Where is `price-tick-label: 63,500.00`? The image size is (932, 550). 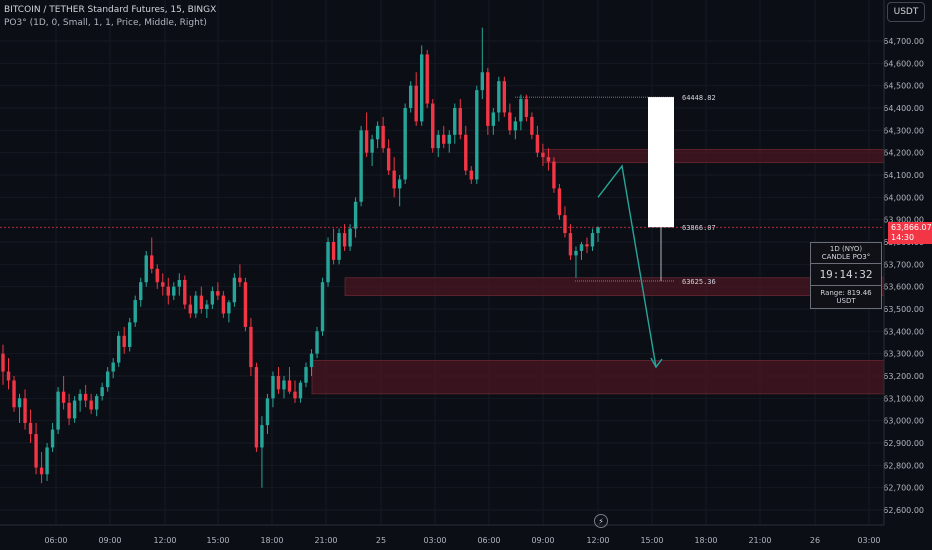 price-tick-label: 63,500.00 is located at coordinates (903, 309).